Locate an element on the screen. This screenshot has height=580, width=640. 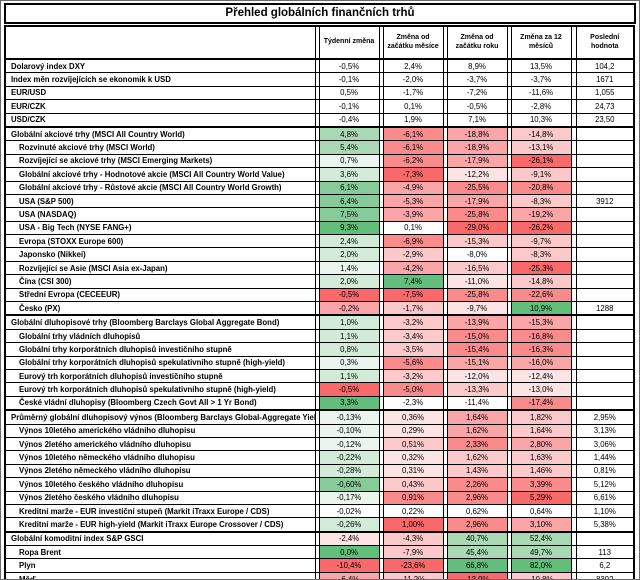
cell-ytd-change: -18,8% is located at coordinates (477, 133).